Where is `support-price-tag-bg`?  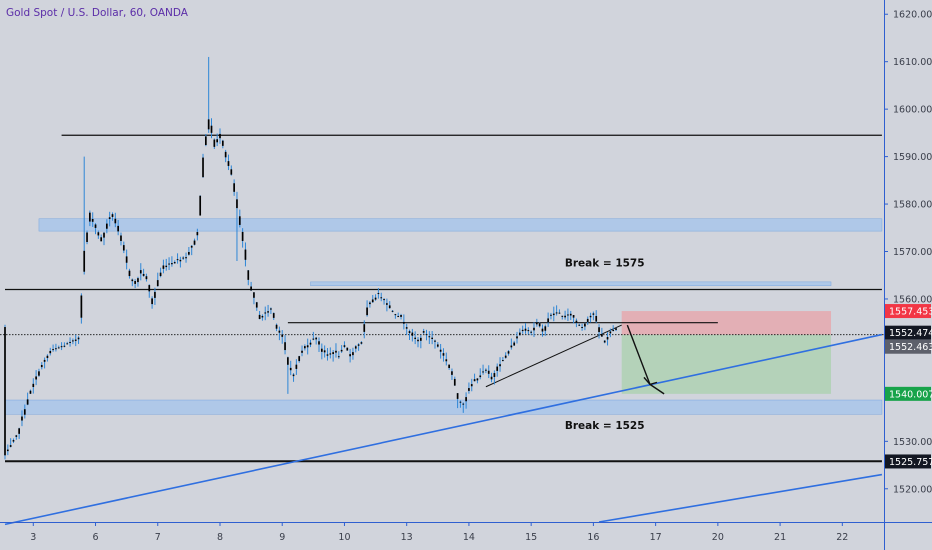
support-price-tag-bg is located at coordinates (908, 461).